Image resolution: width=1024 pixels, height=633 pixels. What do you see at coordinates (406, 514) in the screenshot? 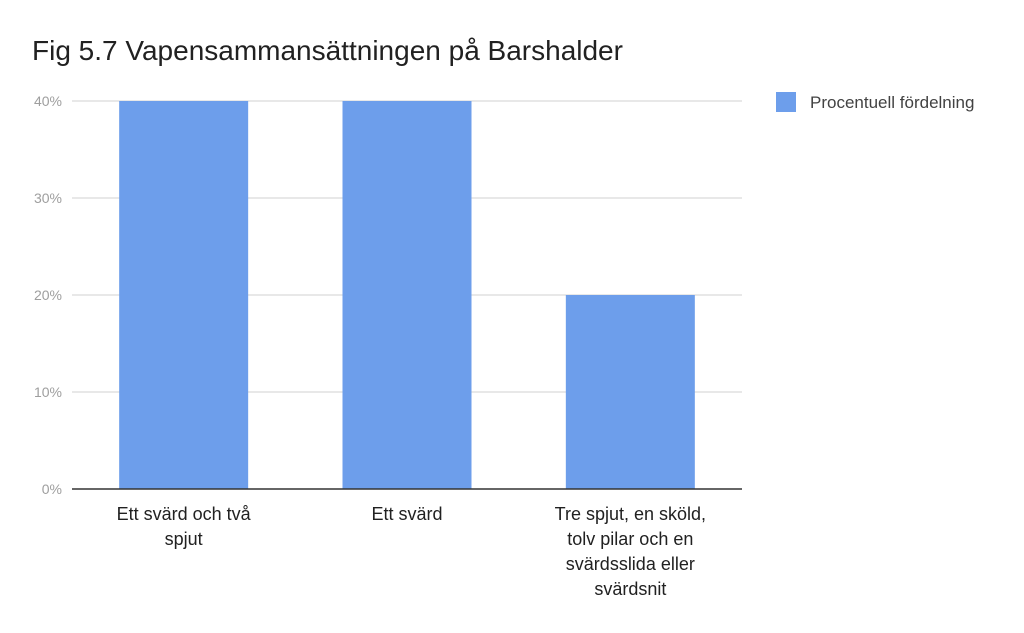
I see `x-tick-label: Ett svärd` at bounding box center [406, 514].